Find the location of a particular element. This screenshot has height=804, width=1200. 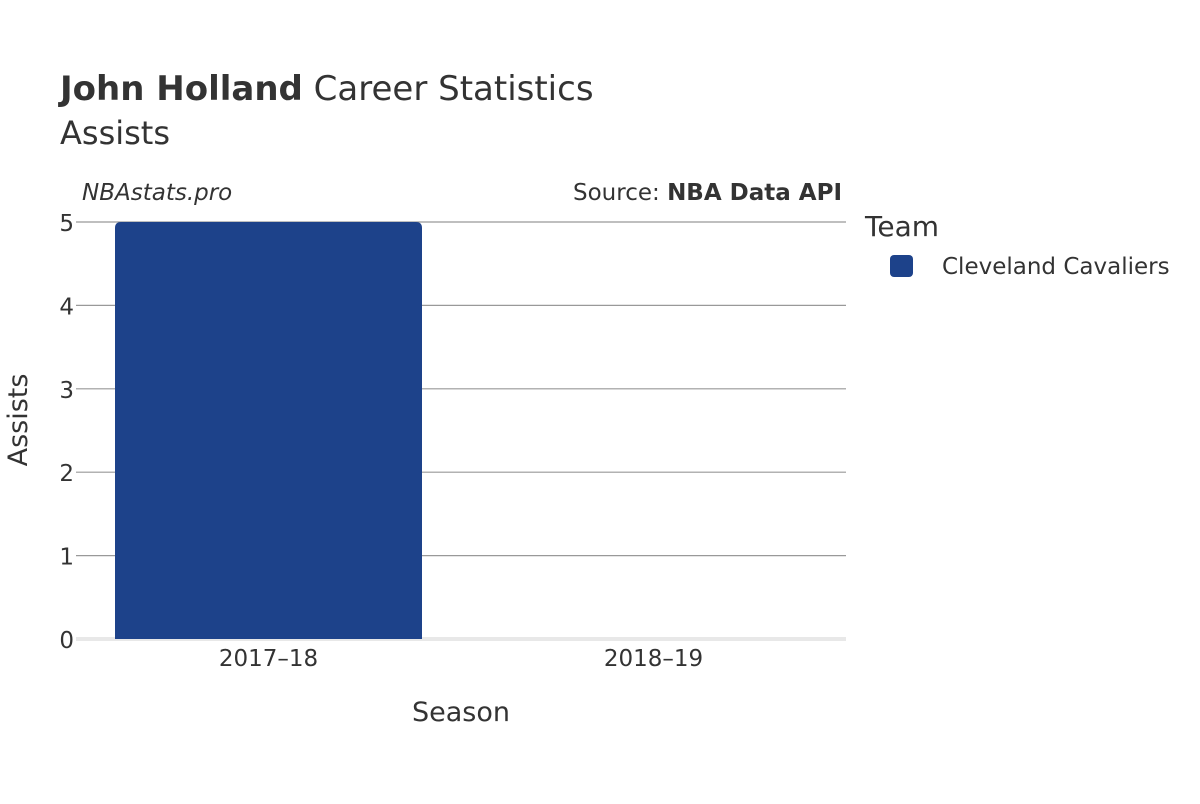

y-tick-label: 4 is located at coordinates (66, 307).